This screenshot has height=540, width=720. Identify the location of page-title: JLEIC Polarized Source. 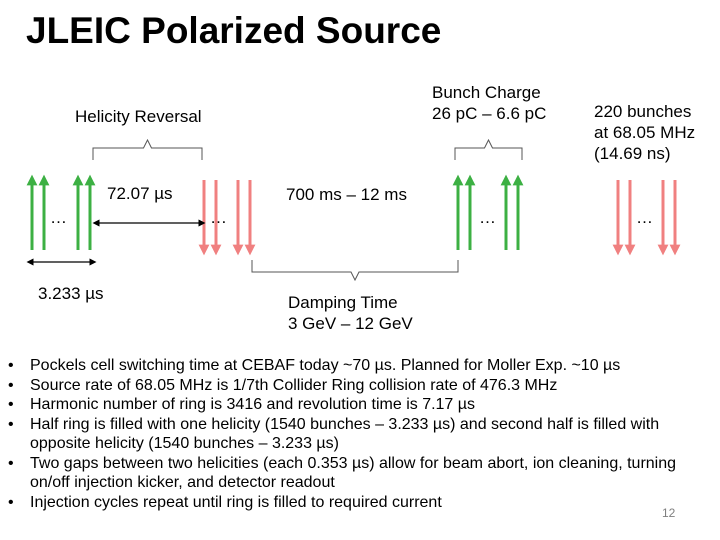
(234, 30).